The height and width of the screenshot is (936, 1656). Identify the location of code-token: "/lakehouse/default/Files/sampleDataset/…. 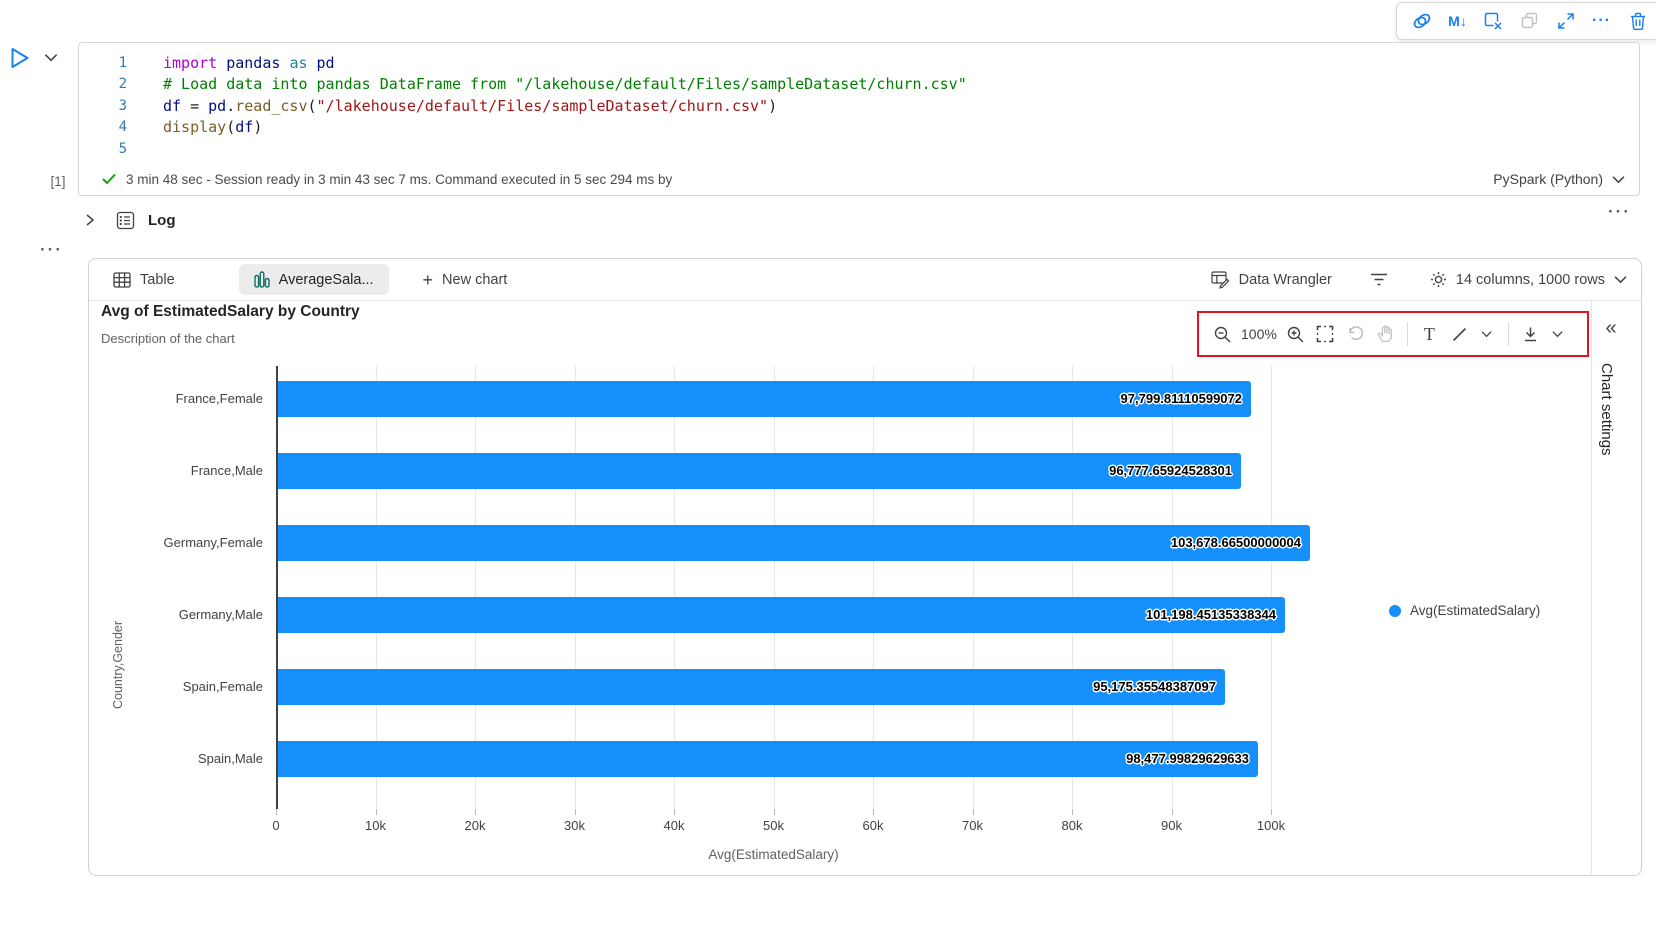
(542, 105).